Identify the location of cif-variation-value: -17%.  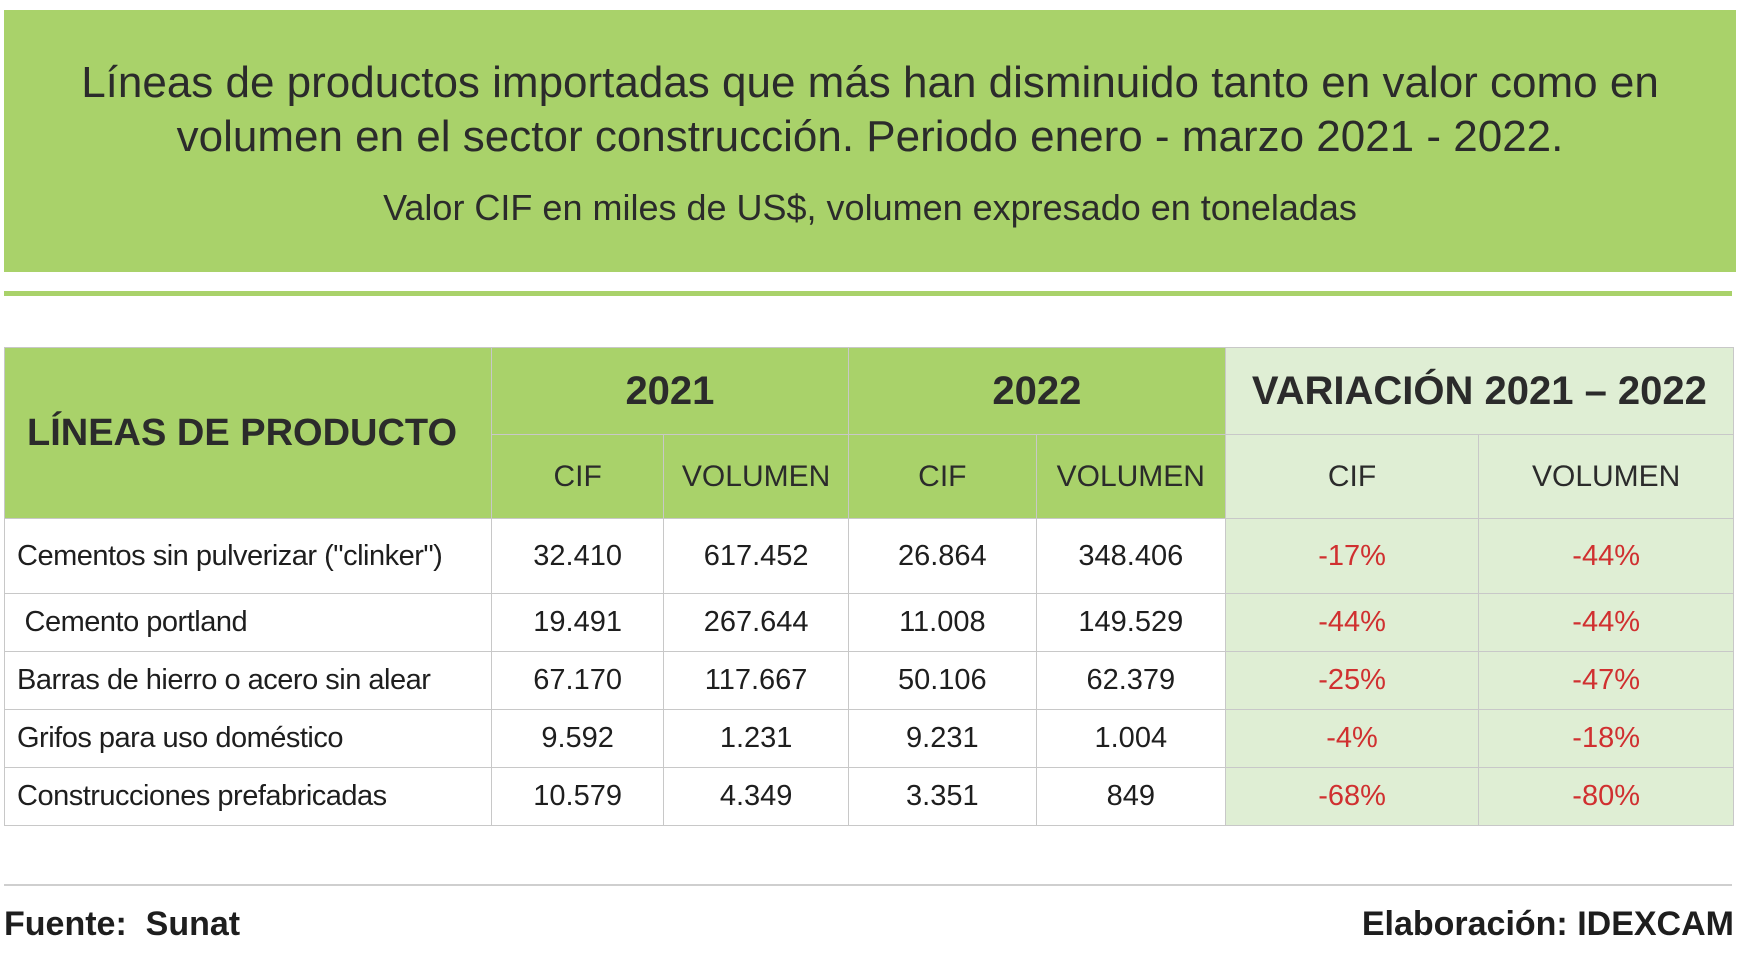
(1352, 556).